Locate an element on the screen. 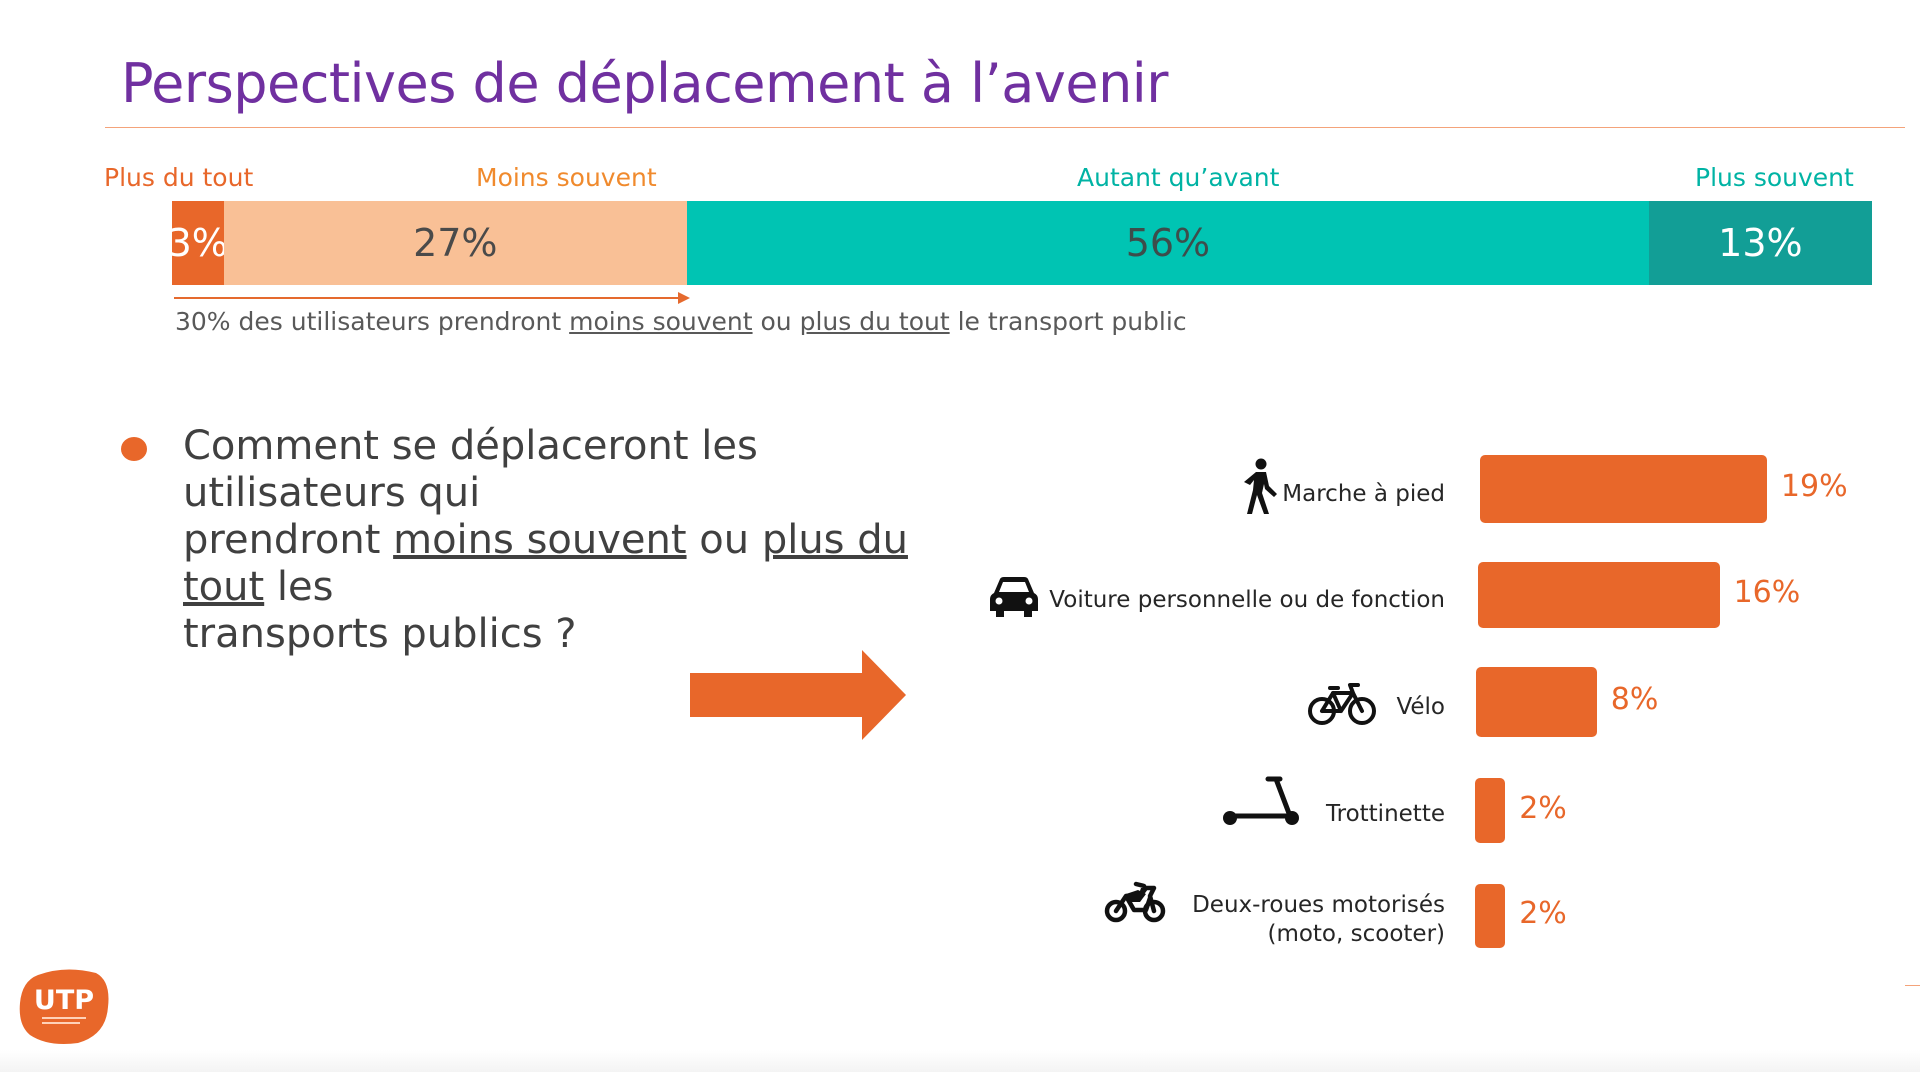  note-text: ou is located at coordinates (776, 321).